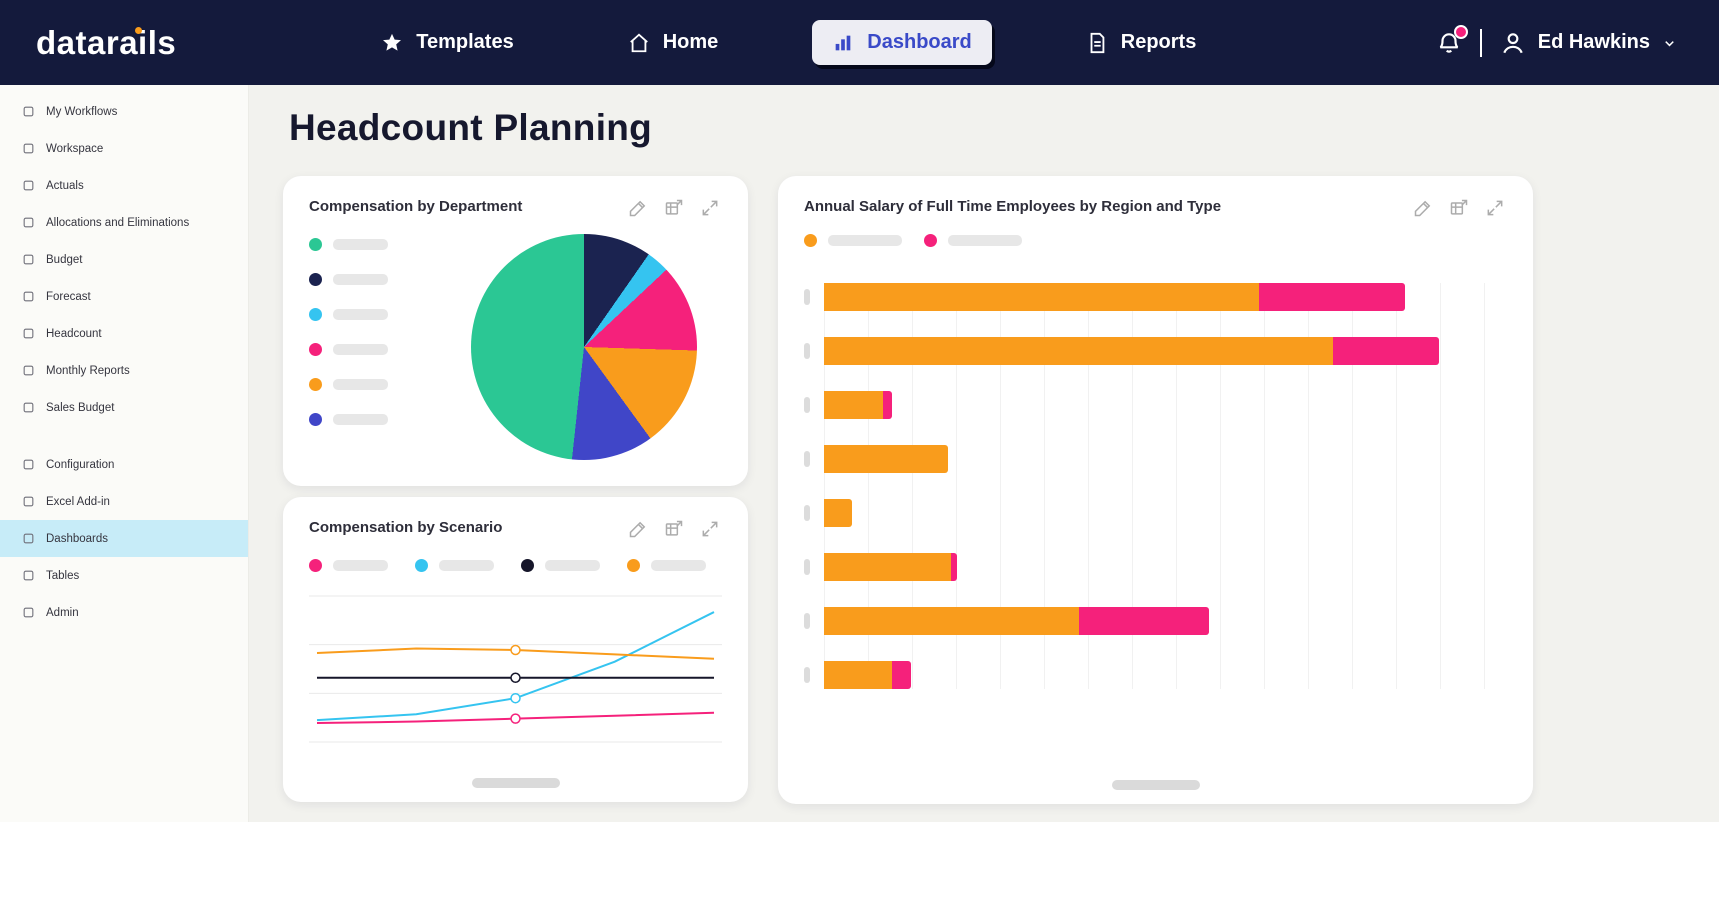  Describe the element at coordinates (124, 501) in the screenshot. I see `sidebar-item-excel-add-in: Excel Add-in` at that location.